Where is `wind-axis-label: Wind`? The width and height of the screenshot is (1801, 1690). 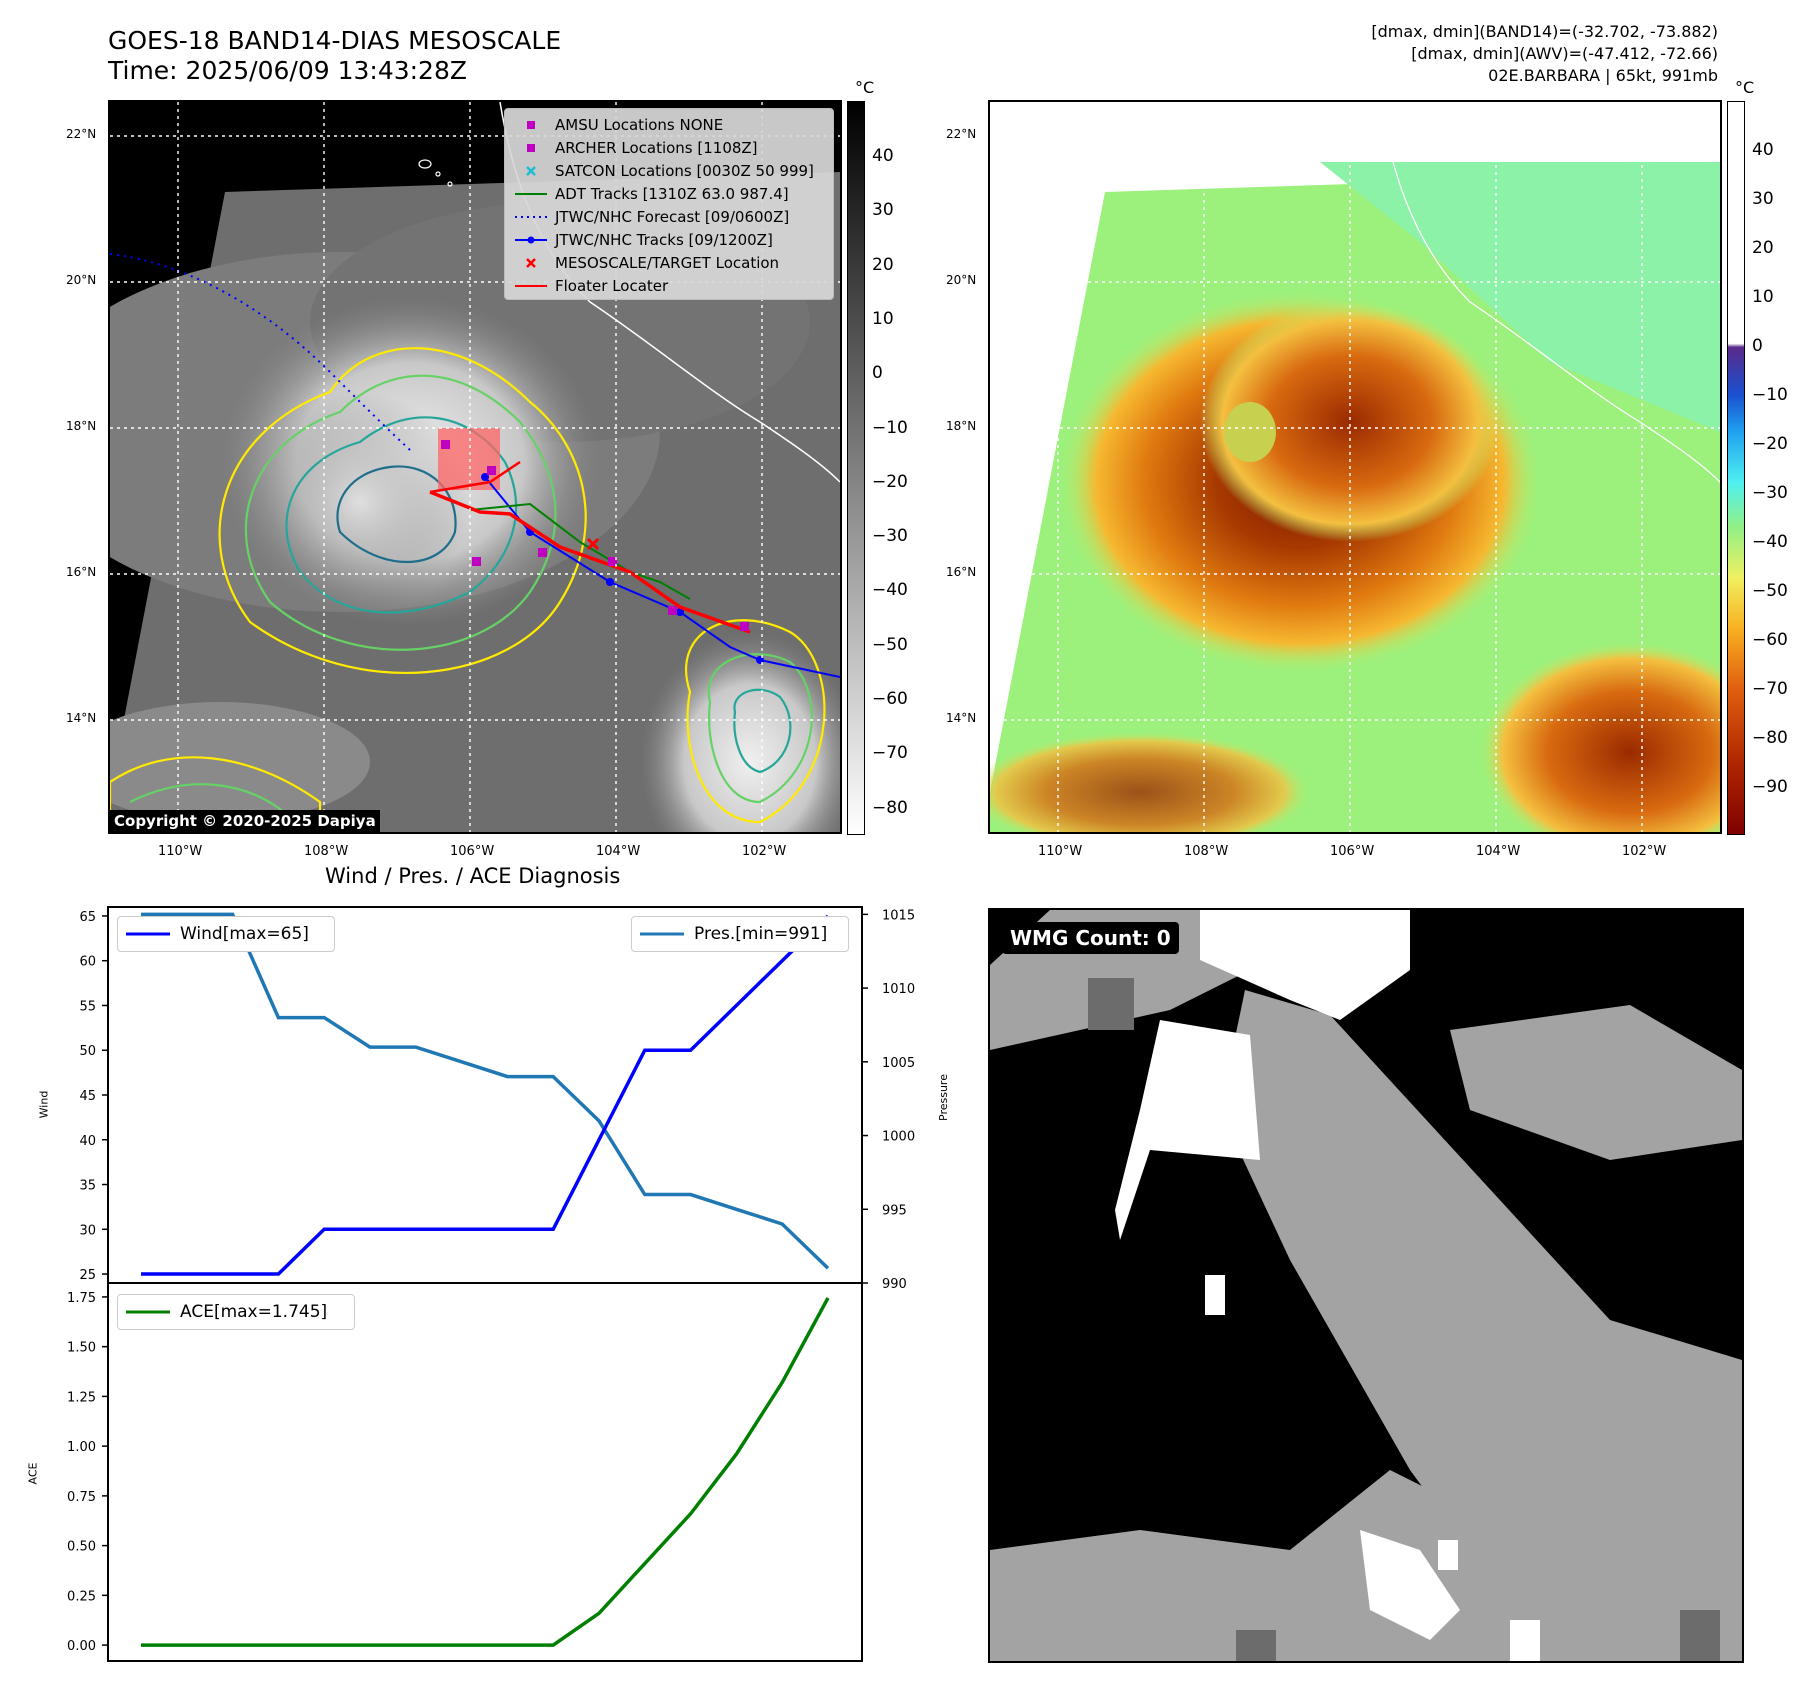
wind-axis-label: Wind is located at coordinates (44, 1104).